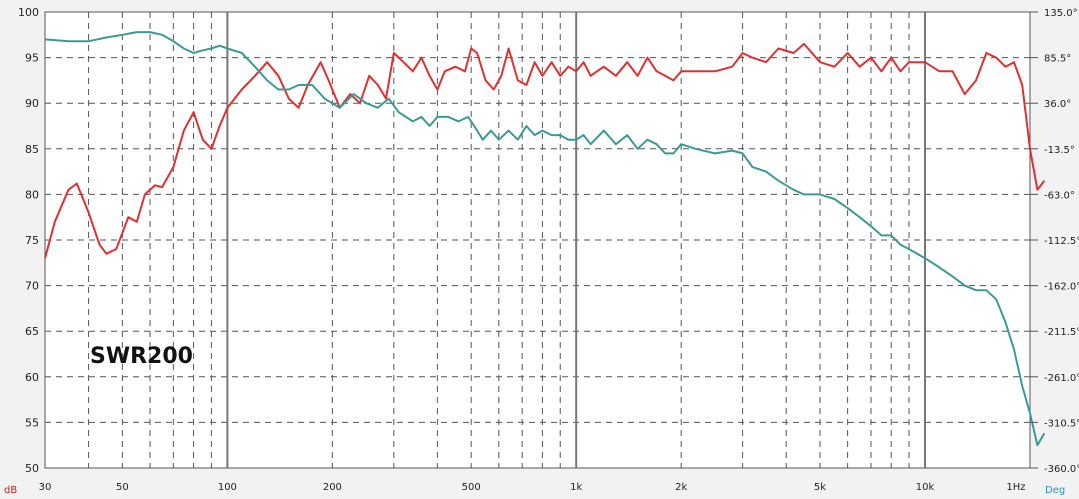  Describe the element at coordinates (32, 286) in the screenshot. I see `y-left-tick-label: 70` at that location.